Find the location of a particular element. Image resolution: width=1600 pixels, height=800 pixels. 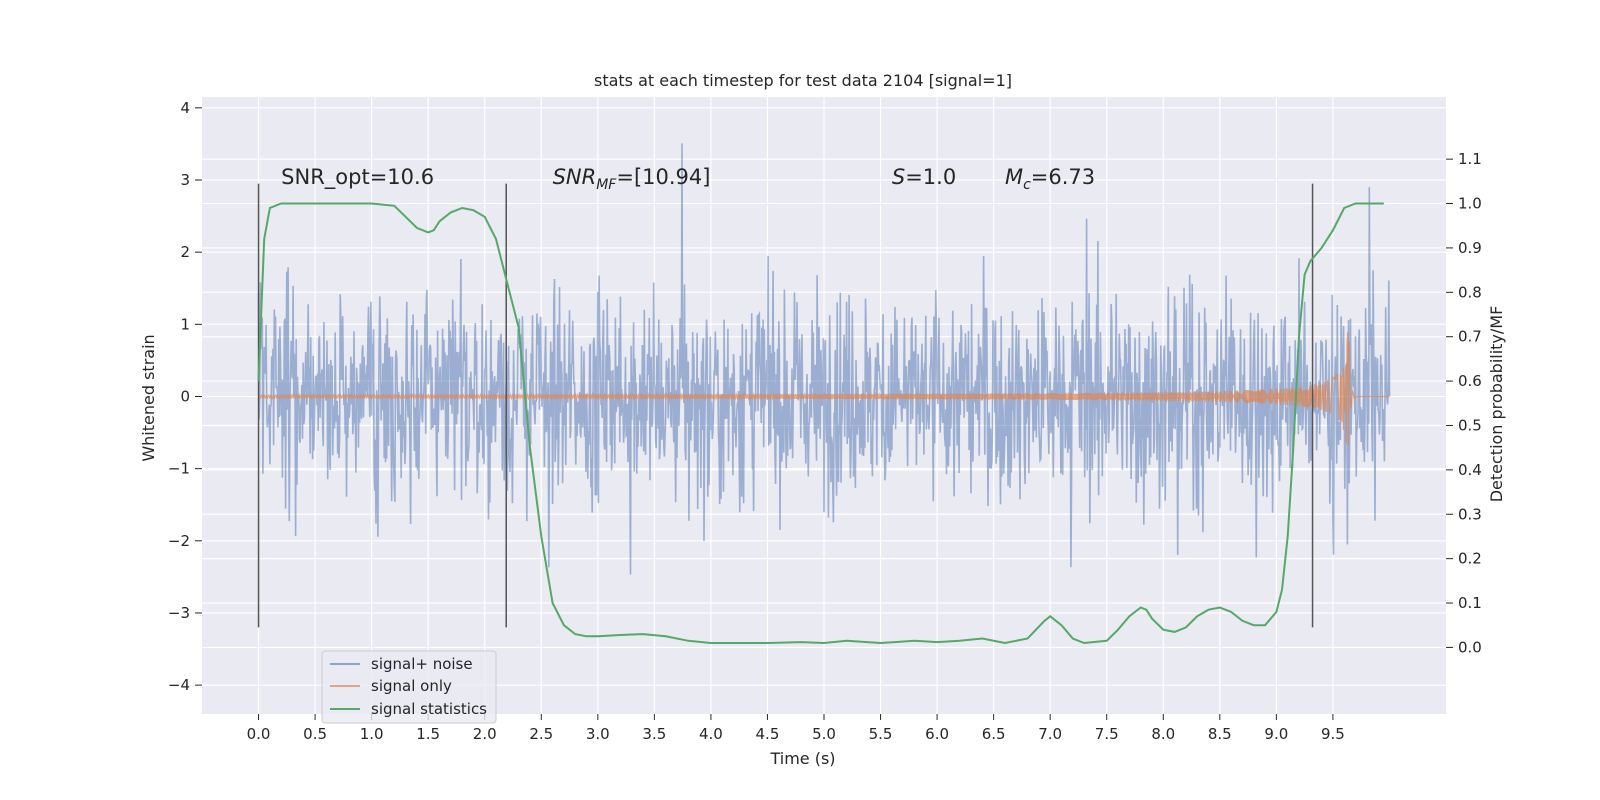

y2-axis-label: Detection probability/MF is located at coordinates (1496, 404).